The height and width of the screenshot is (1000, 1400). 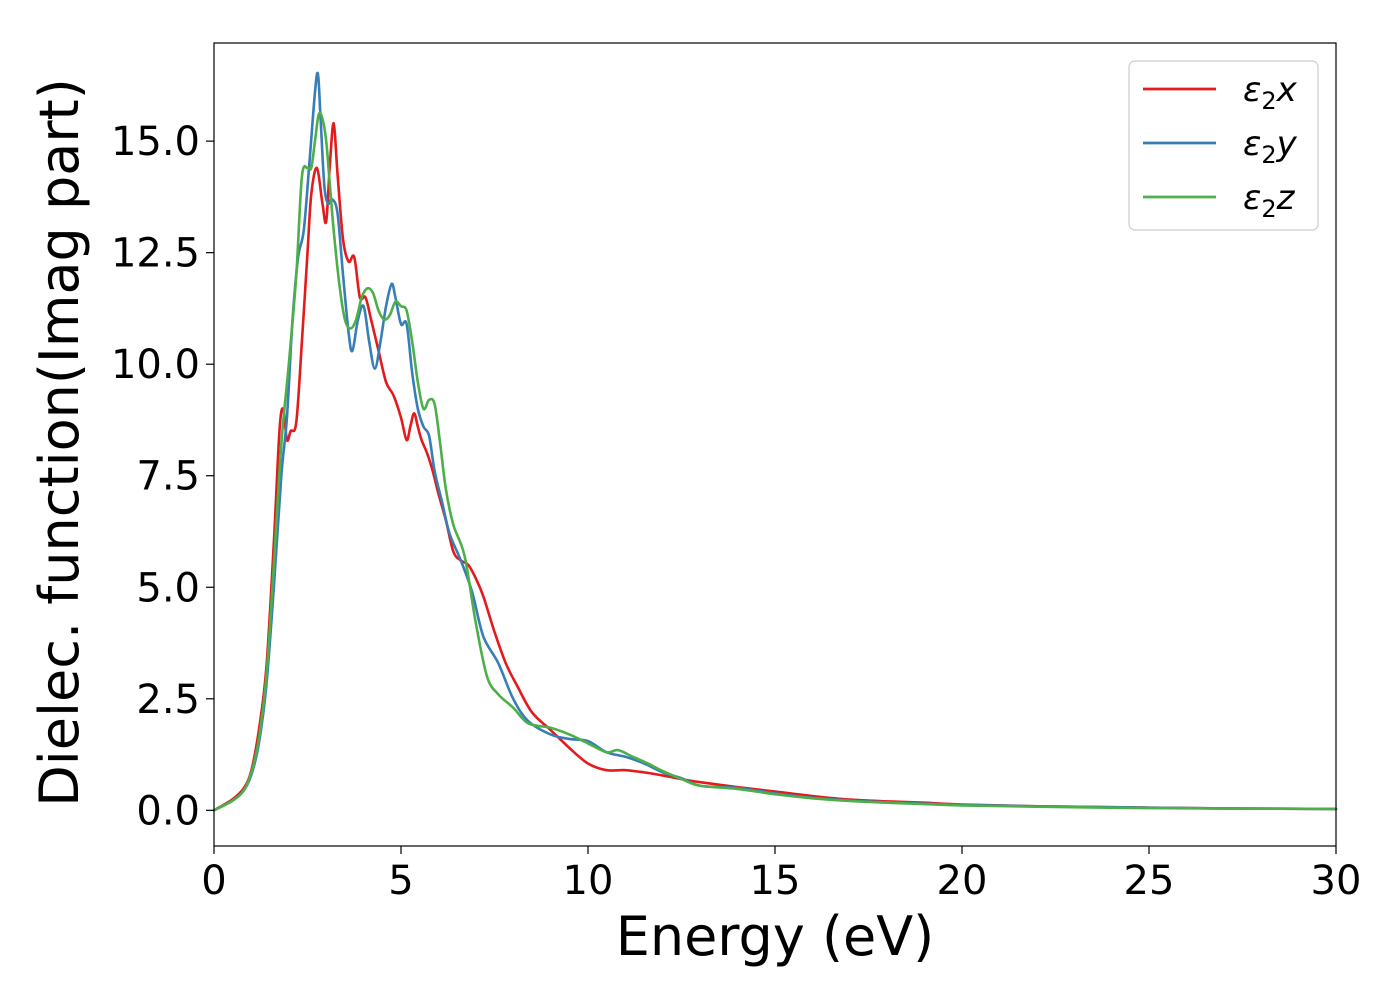 What do you see at coordinates (168, 811) in the screenshot?
I see `y-tick-label: 0.0` at bounding box center [168, 811].